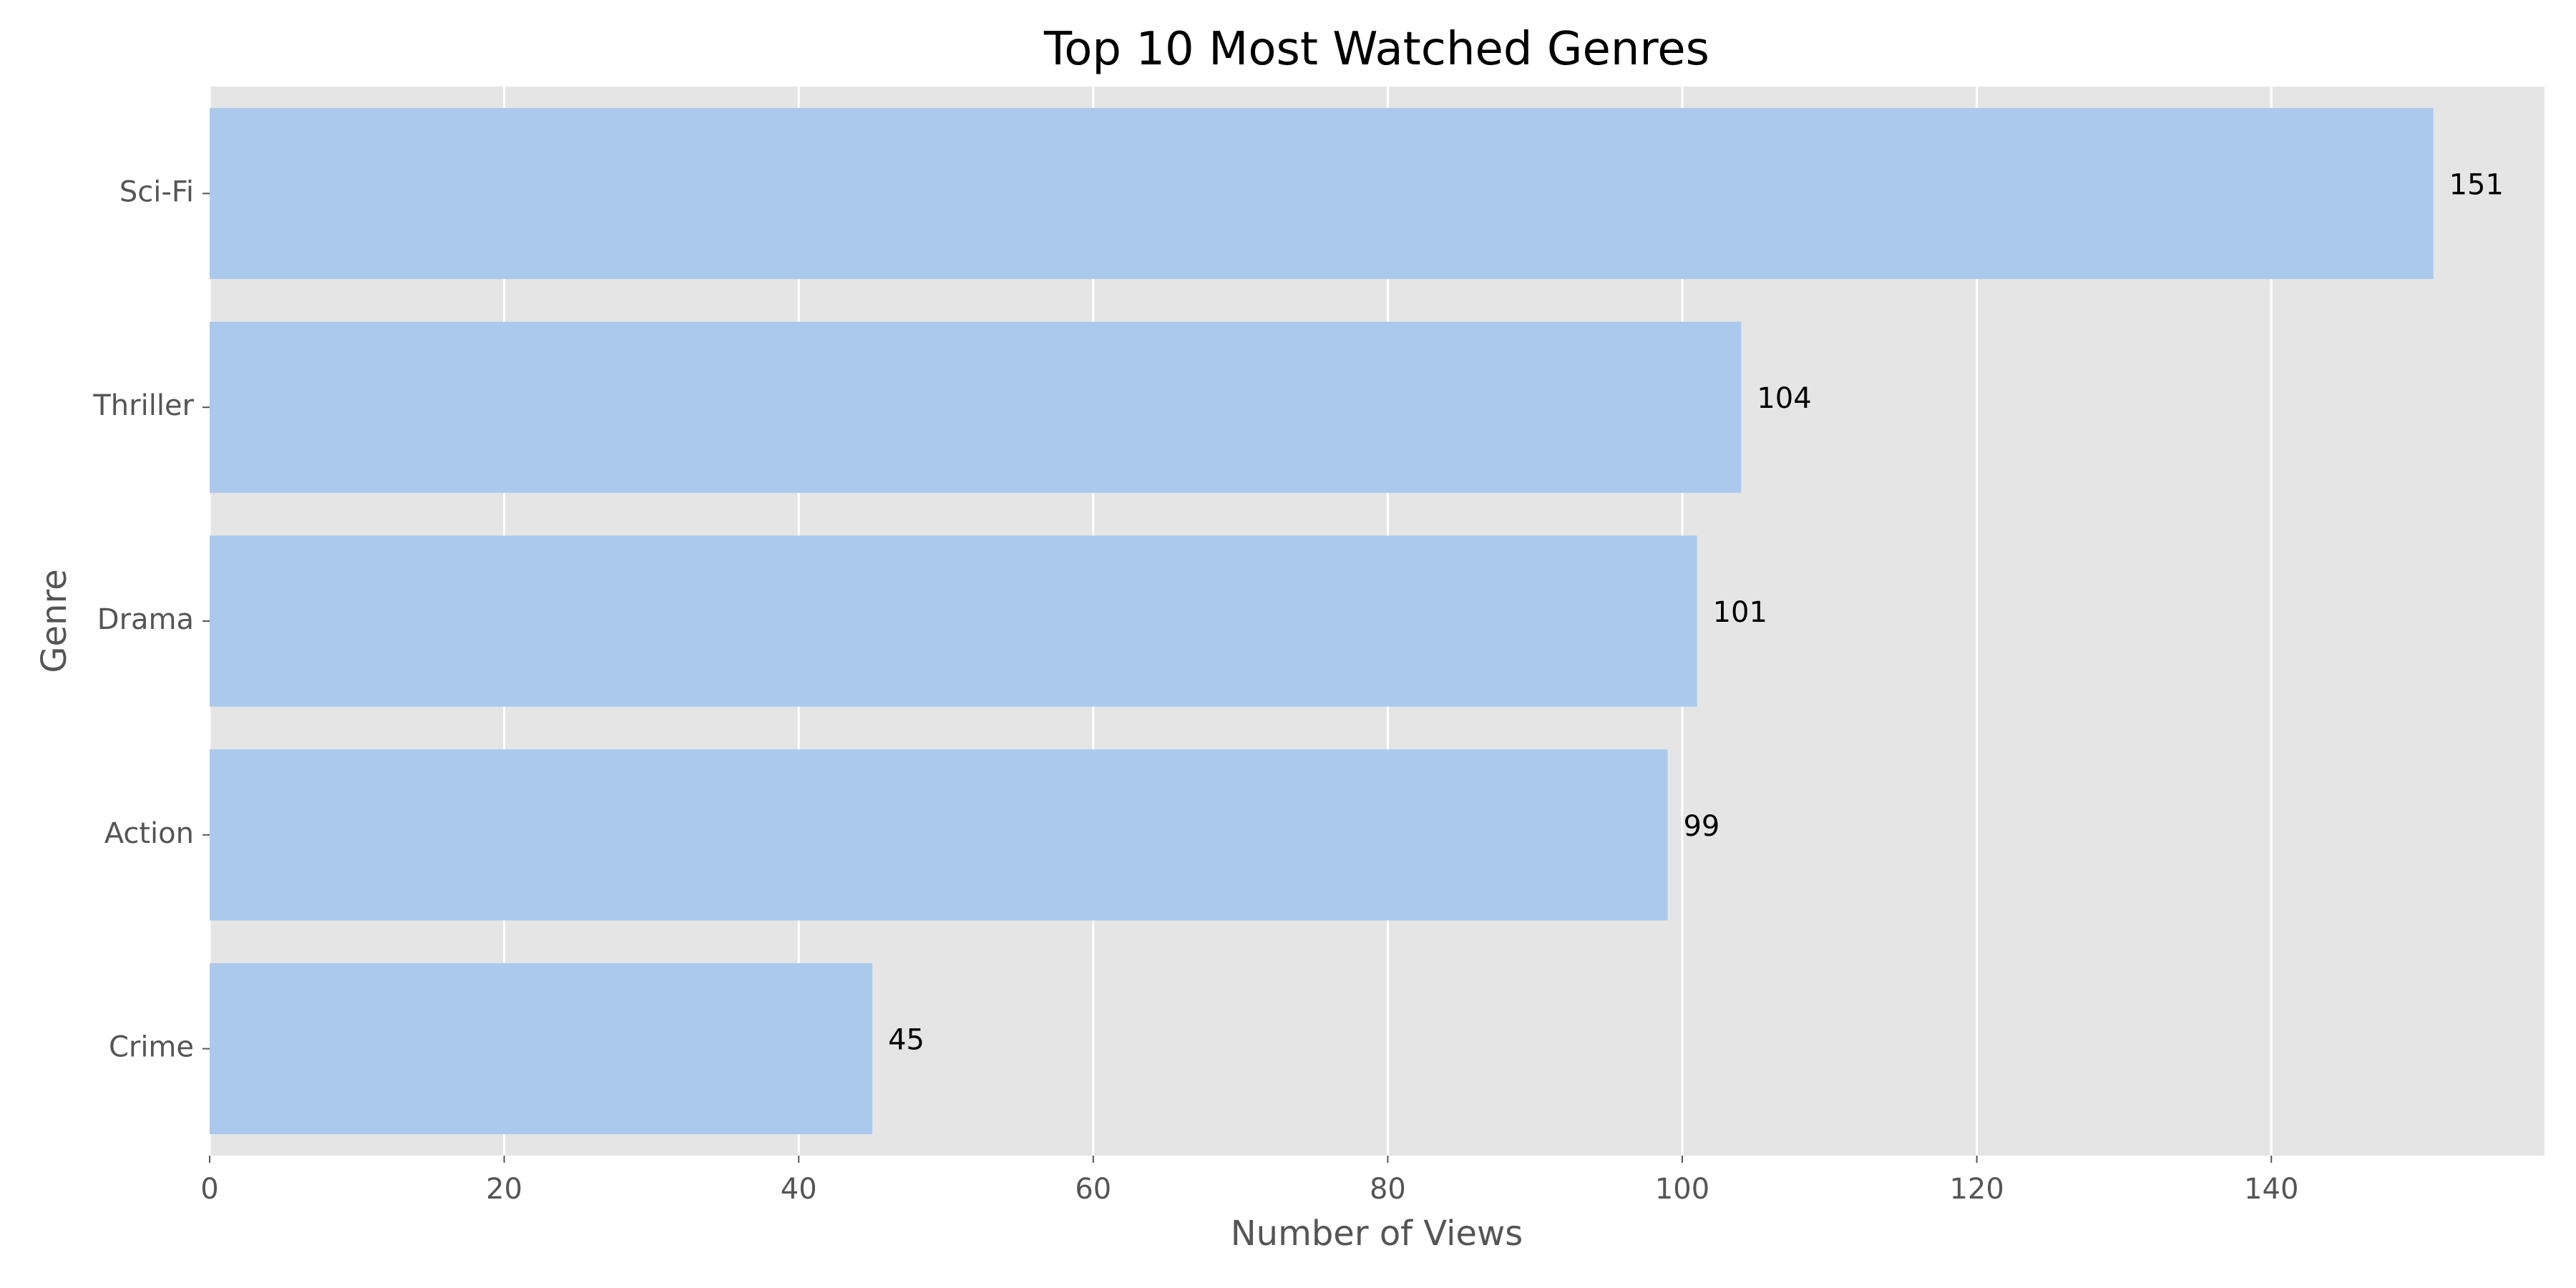  What do you see at coordinates (976, 407) in the screenshot?
I see `bar-thriller` at bounding box center [976, 407].